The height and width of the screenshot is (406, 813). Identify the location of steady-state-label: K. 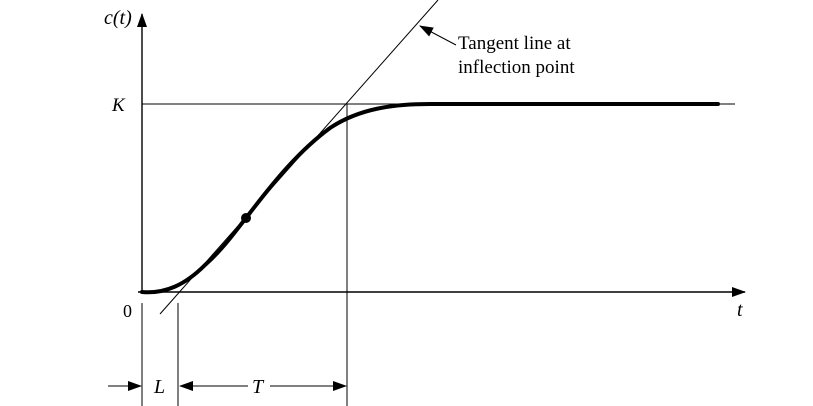
(118, 105).